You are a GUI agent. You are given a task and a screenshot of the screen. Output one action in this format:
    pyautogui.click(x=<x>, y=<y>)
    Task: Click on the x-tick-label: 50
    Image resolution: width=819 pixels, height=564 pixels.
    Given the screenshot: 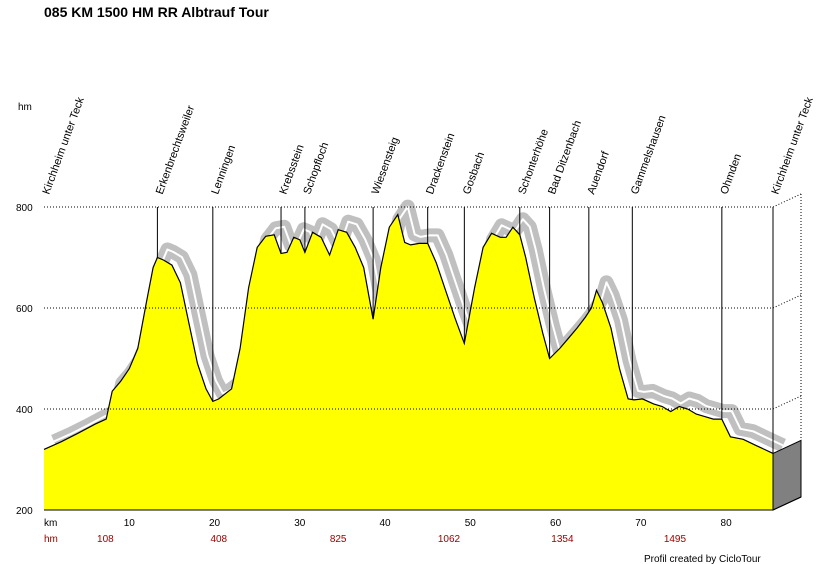 What is the action you would take?
    pyautogui.click(x=471, y=523)
    